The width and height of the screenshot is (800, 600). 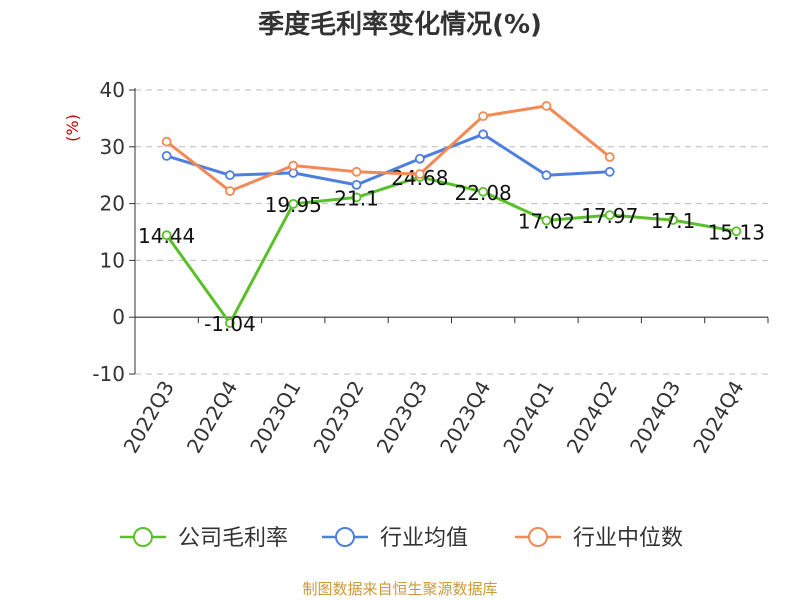 What do you see at coordinates (465, 417) in the screenshot?
I see `x-tick-label-5: 2023Q4` at bounding box center [465, 417].